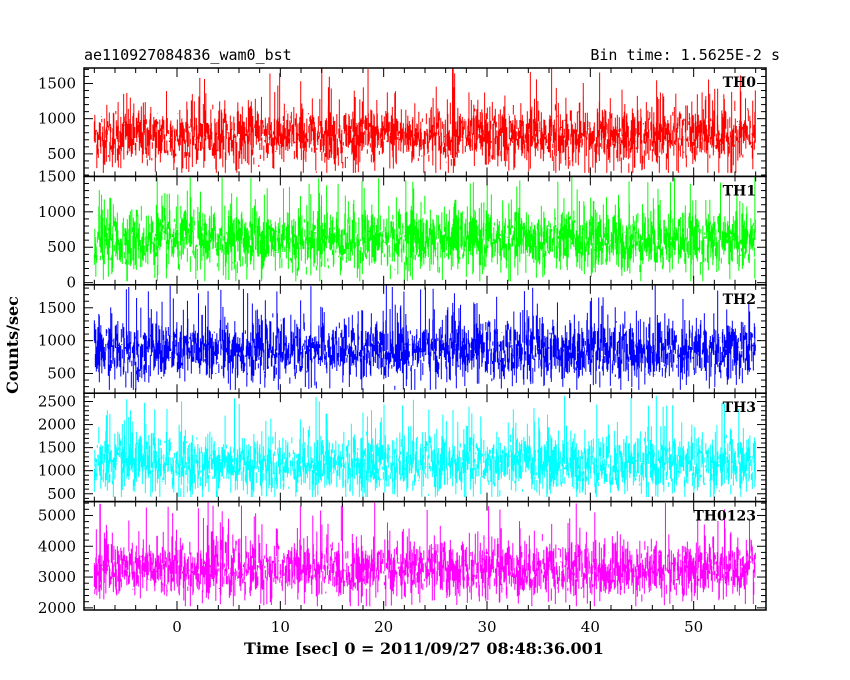 The height and width of the screenshot is (680, 850). Describe the element at coordinates (486, 627) in the screenshot. I see `x-tick-label: 30` at that location.